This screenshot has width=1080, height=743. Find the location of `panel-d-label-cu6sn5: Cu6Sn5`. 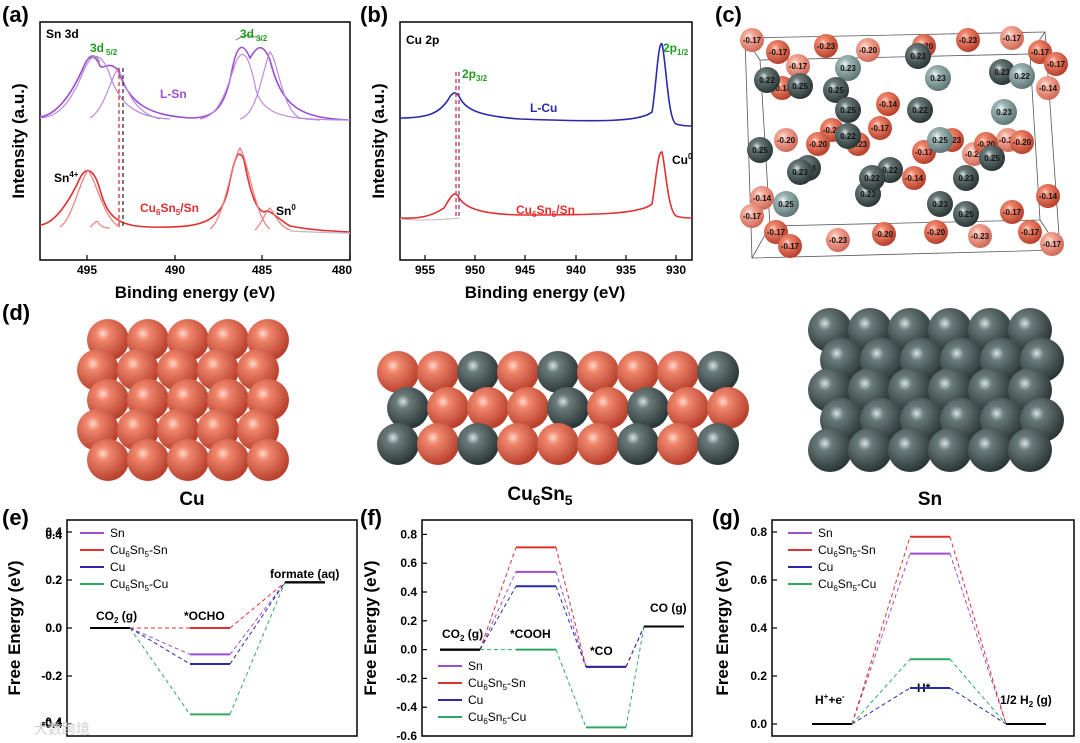

panel-d-label-cu6sn5: Cu6Sn5 is located at coordinates (539, 496).